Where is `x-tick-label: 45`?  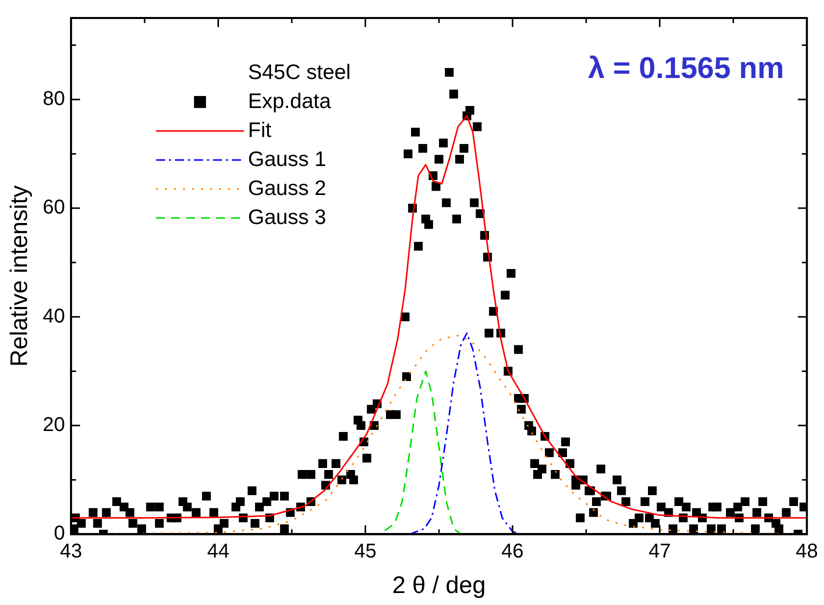
x-tick-label: 45 is located at coordinates (365, 551).